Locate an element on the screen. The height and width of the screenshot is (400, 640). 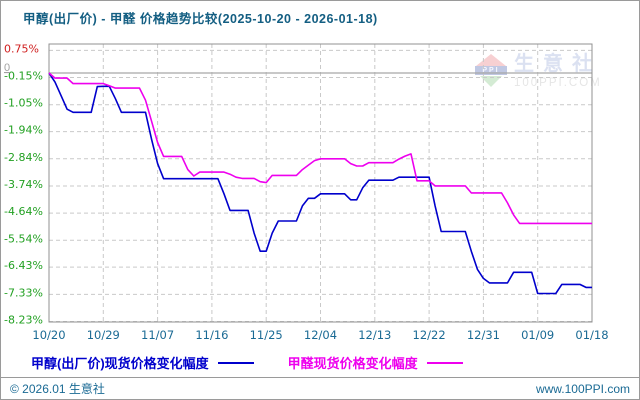
y-axis-label: 0.75% is located at coordinates (21, 48).